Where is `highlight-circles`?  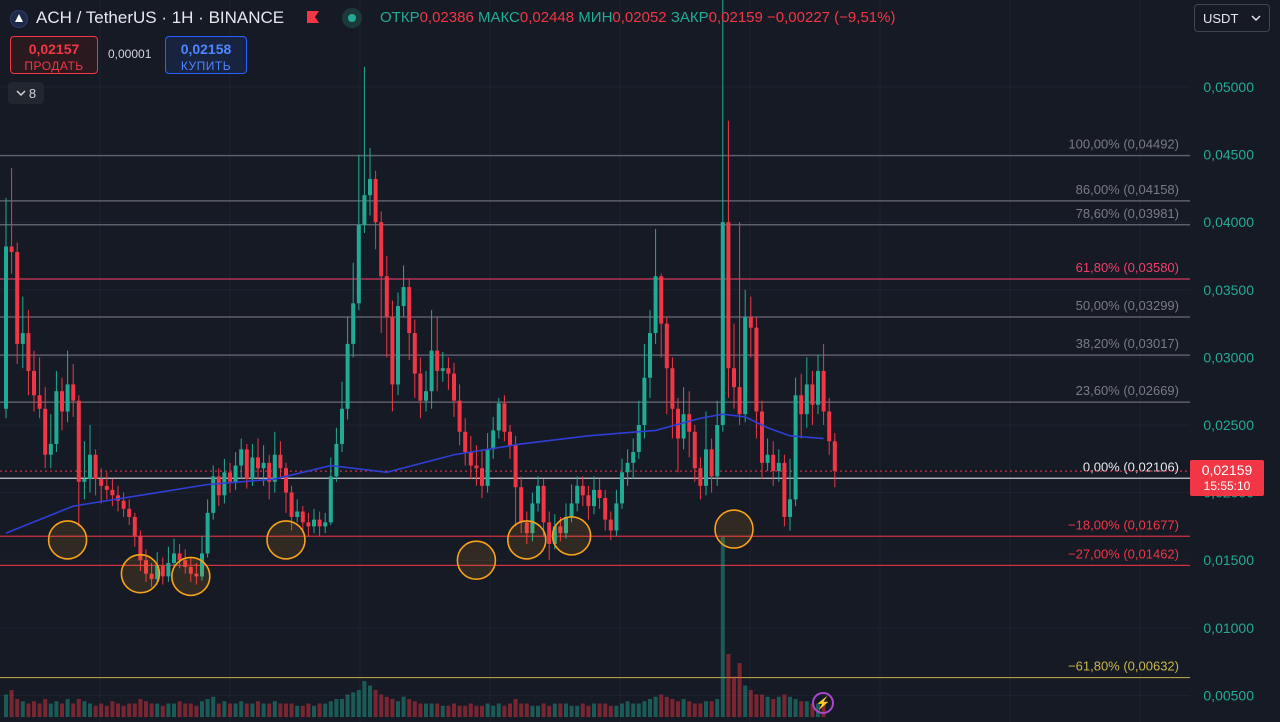
highlight-circles is located at coordinates (400, 553).